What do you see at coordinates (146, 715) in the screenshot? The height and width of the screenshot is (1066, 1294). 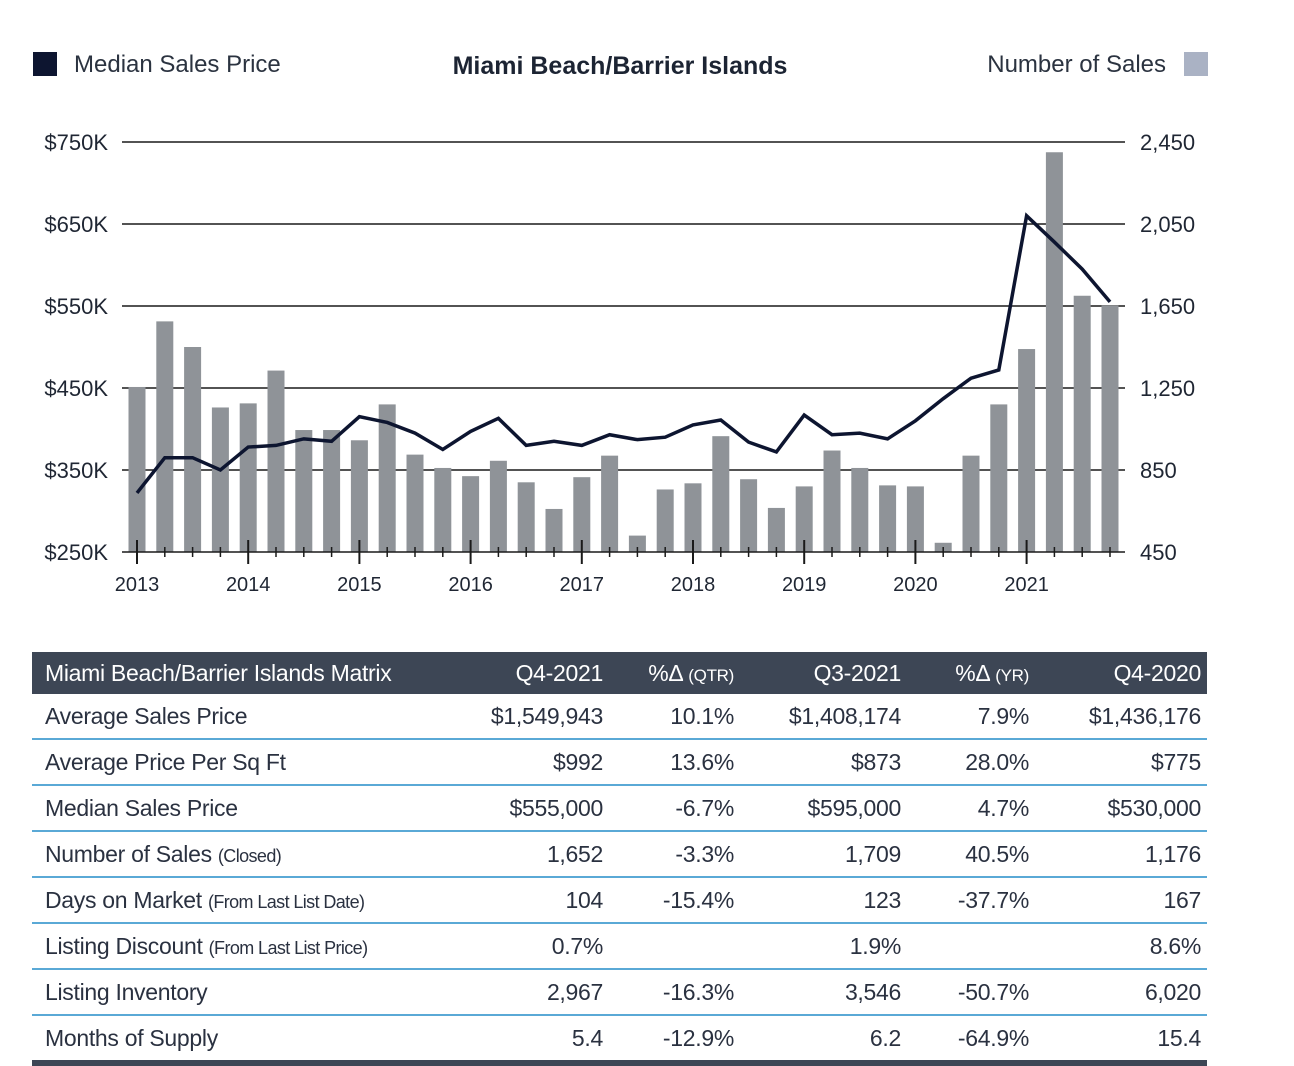 I see `row-label-text: Average Sales Price` at bounding box center [146, 715].